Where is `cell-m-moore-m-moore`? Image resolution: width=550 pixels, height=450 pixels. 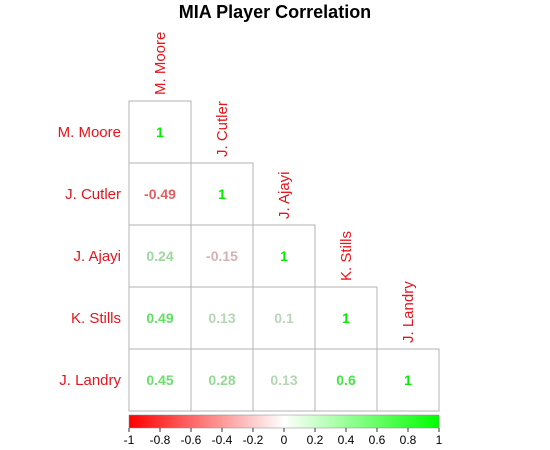 cell-m-moore-m-moore is located at coordinates (160, 132).